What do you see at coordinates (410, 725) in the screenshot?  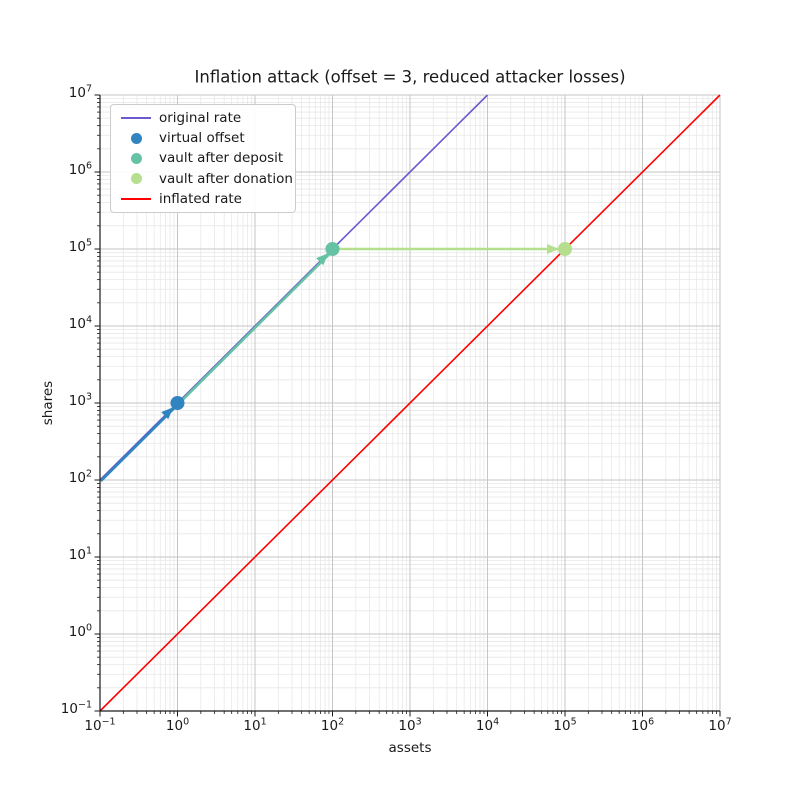 I see `x-tick-label: 10³` at bounding box center [410, 725].